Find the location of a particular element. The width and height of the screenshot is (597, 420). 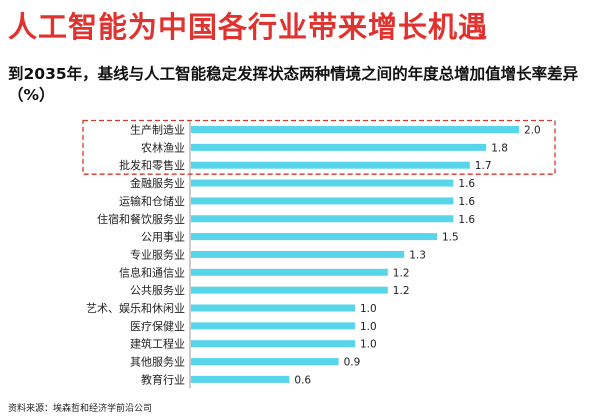

category-label: 住宿和餐饮服务业 is located at coordinates (141, 219).